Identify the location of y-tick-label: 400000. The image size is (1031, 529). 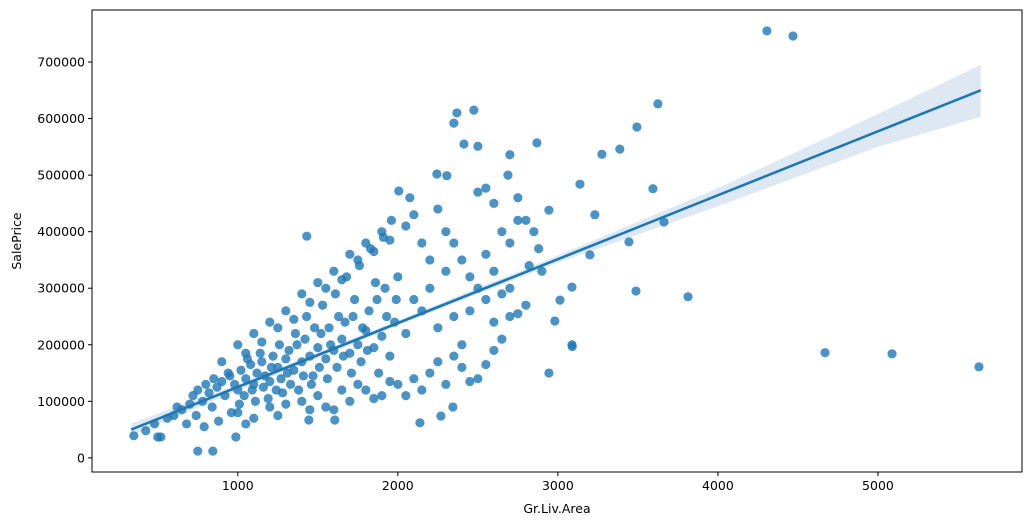
(61, 231).